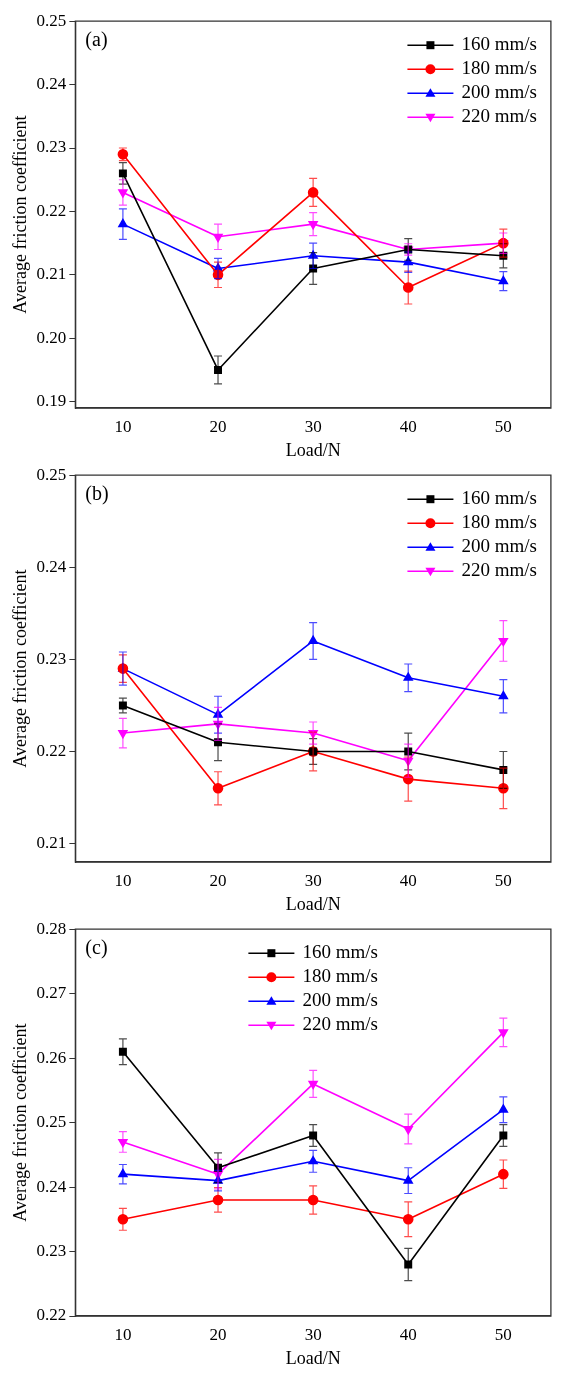 The height and width of the screenshot is (1380, 565). I want to click on y-tick-label: 0.19, so click(51, 401).